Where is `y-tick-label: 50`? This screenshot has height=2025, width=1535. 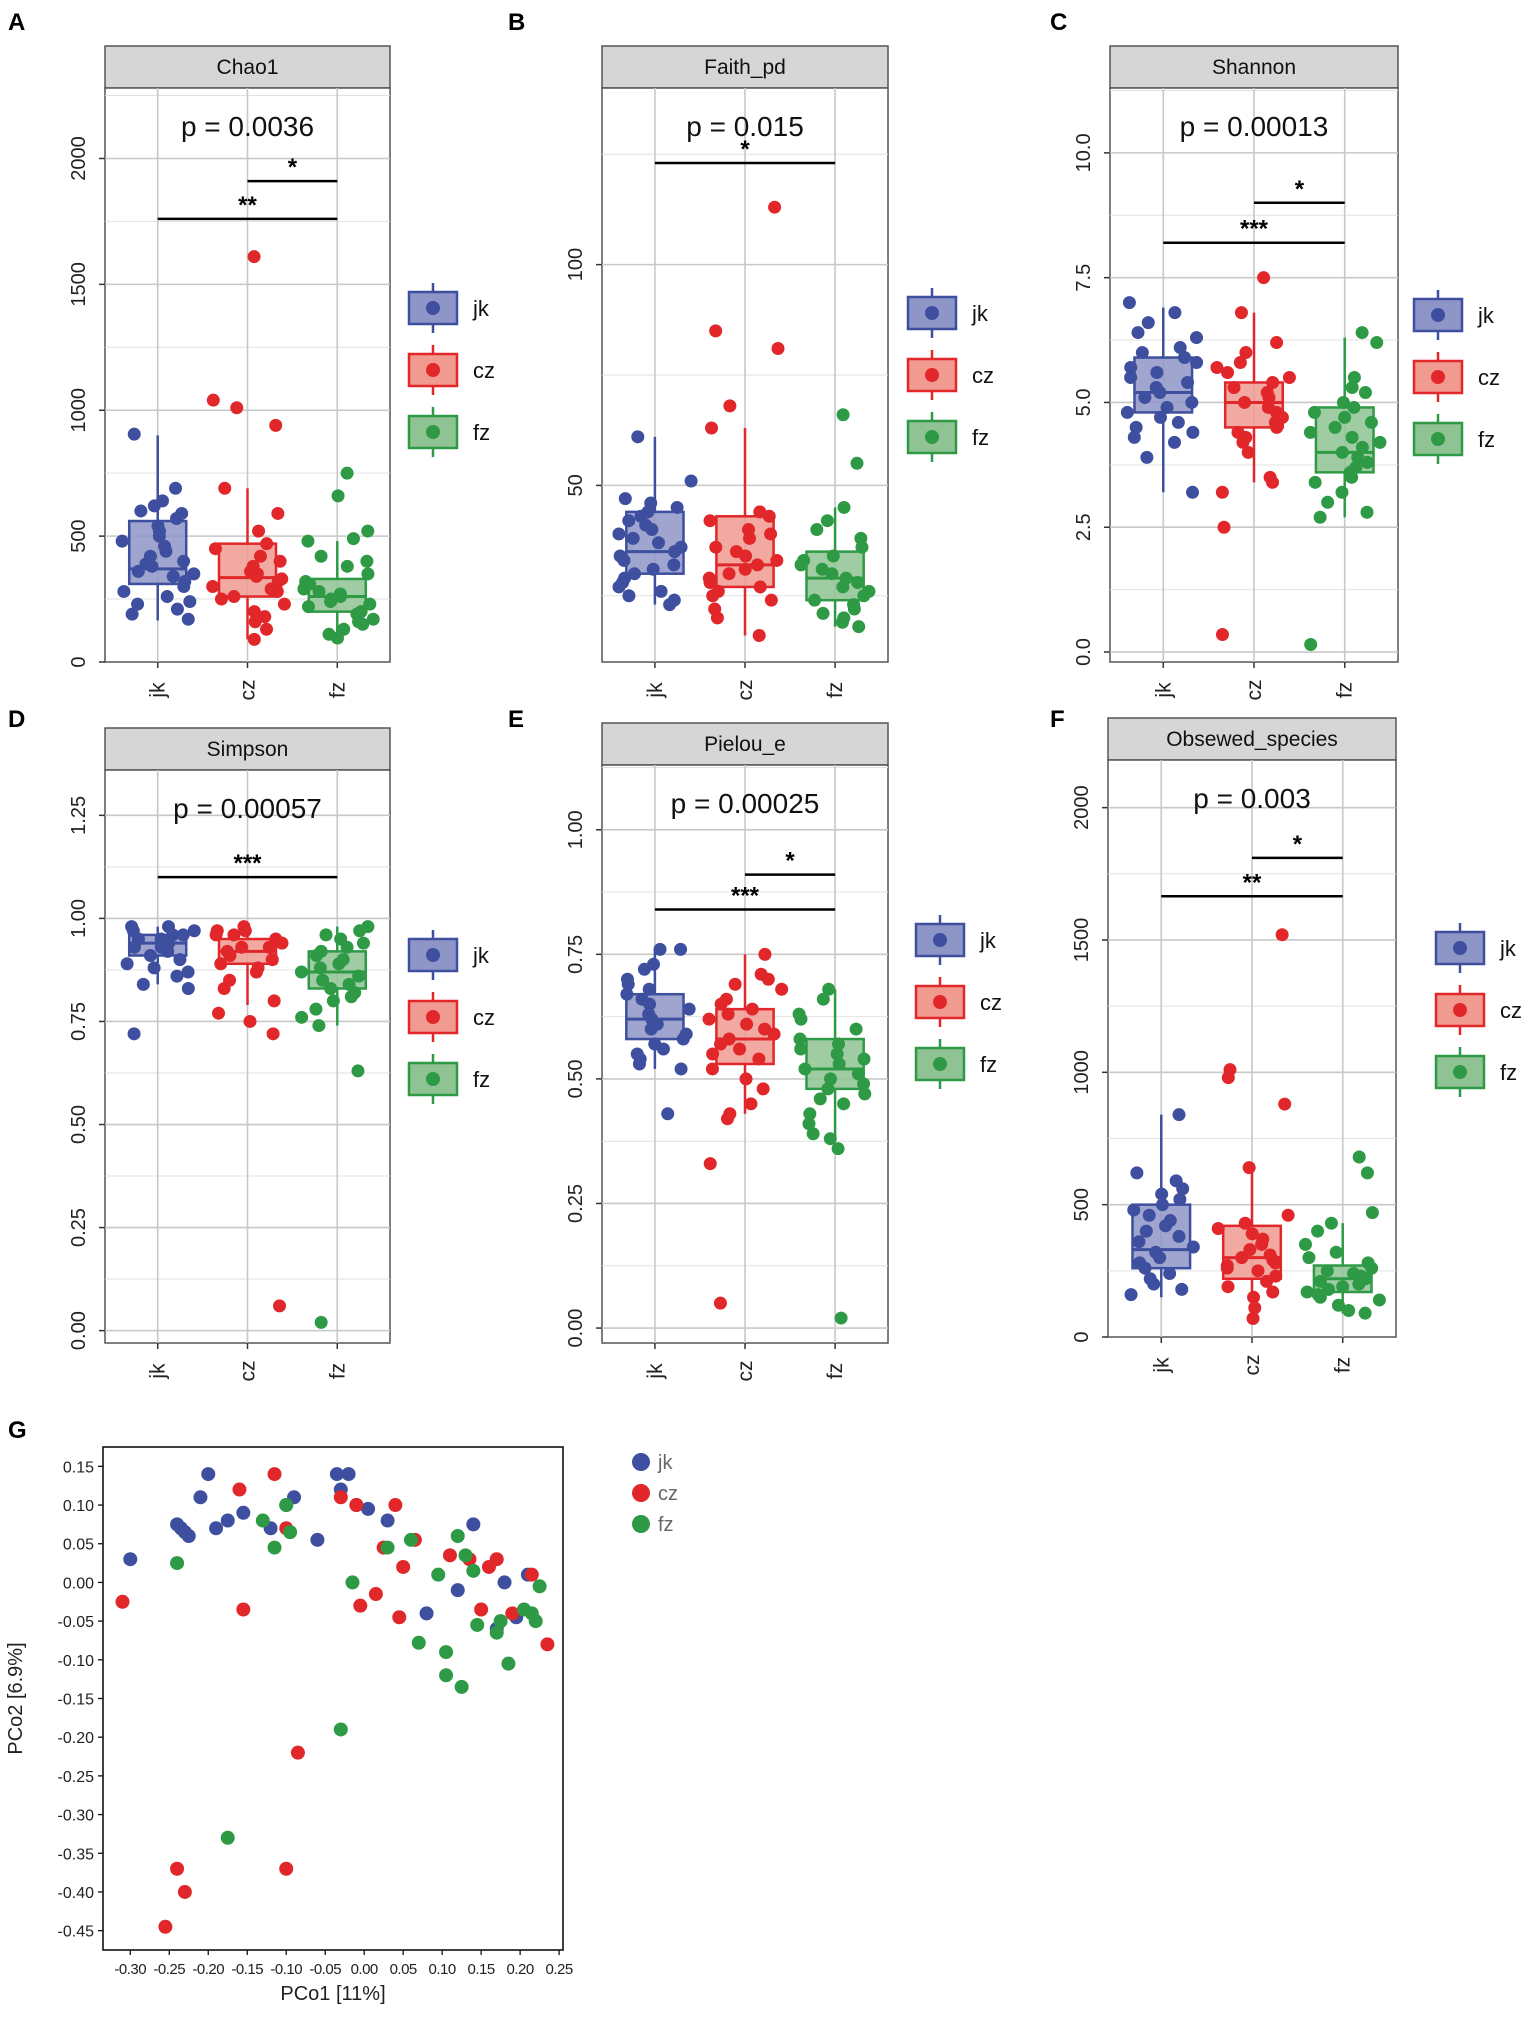 y-tick-label: 50 is located at coordinates (576, 485).